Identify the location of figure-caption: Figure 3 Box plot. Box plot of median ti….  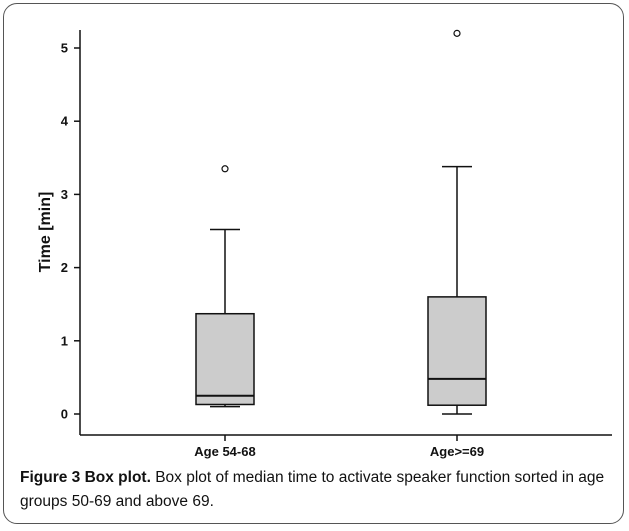
(315, 490).